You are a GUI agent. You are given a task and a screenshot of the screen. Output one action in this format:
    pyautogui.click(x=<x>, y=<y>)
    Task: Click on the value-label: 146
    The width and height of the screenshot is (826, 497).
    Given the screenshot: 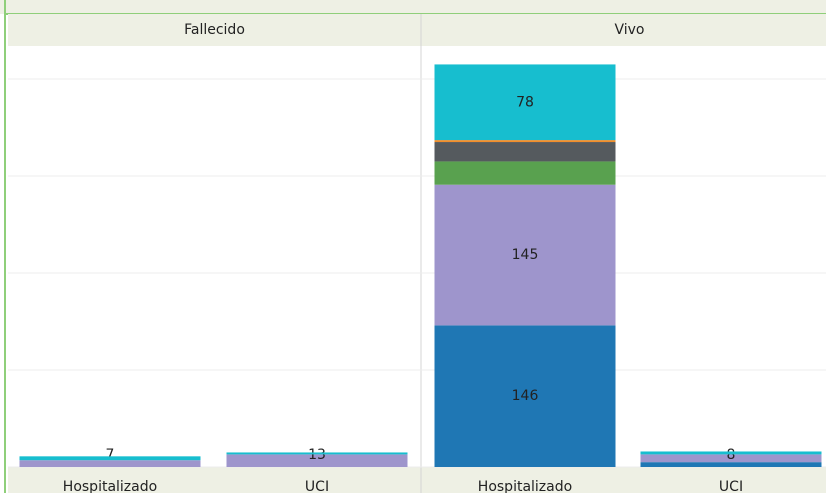 What is the action you would take?
    pyautogui.click(x=525, y=396)
    